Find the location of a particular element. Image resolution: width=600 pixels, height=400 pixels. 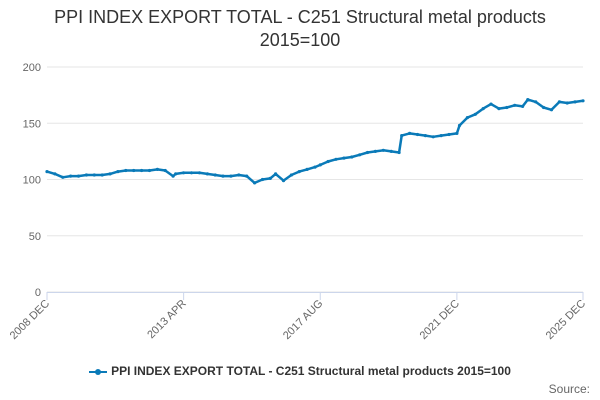

x-axis: 2008 DEC 2013 APR 2017 AUG 2021 DEC 2025 DEC is located at coordinates (298, 317).